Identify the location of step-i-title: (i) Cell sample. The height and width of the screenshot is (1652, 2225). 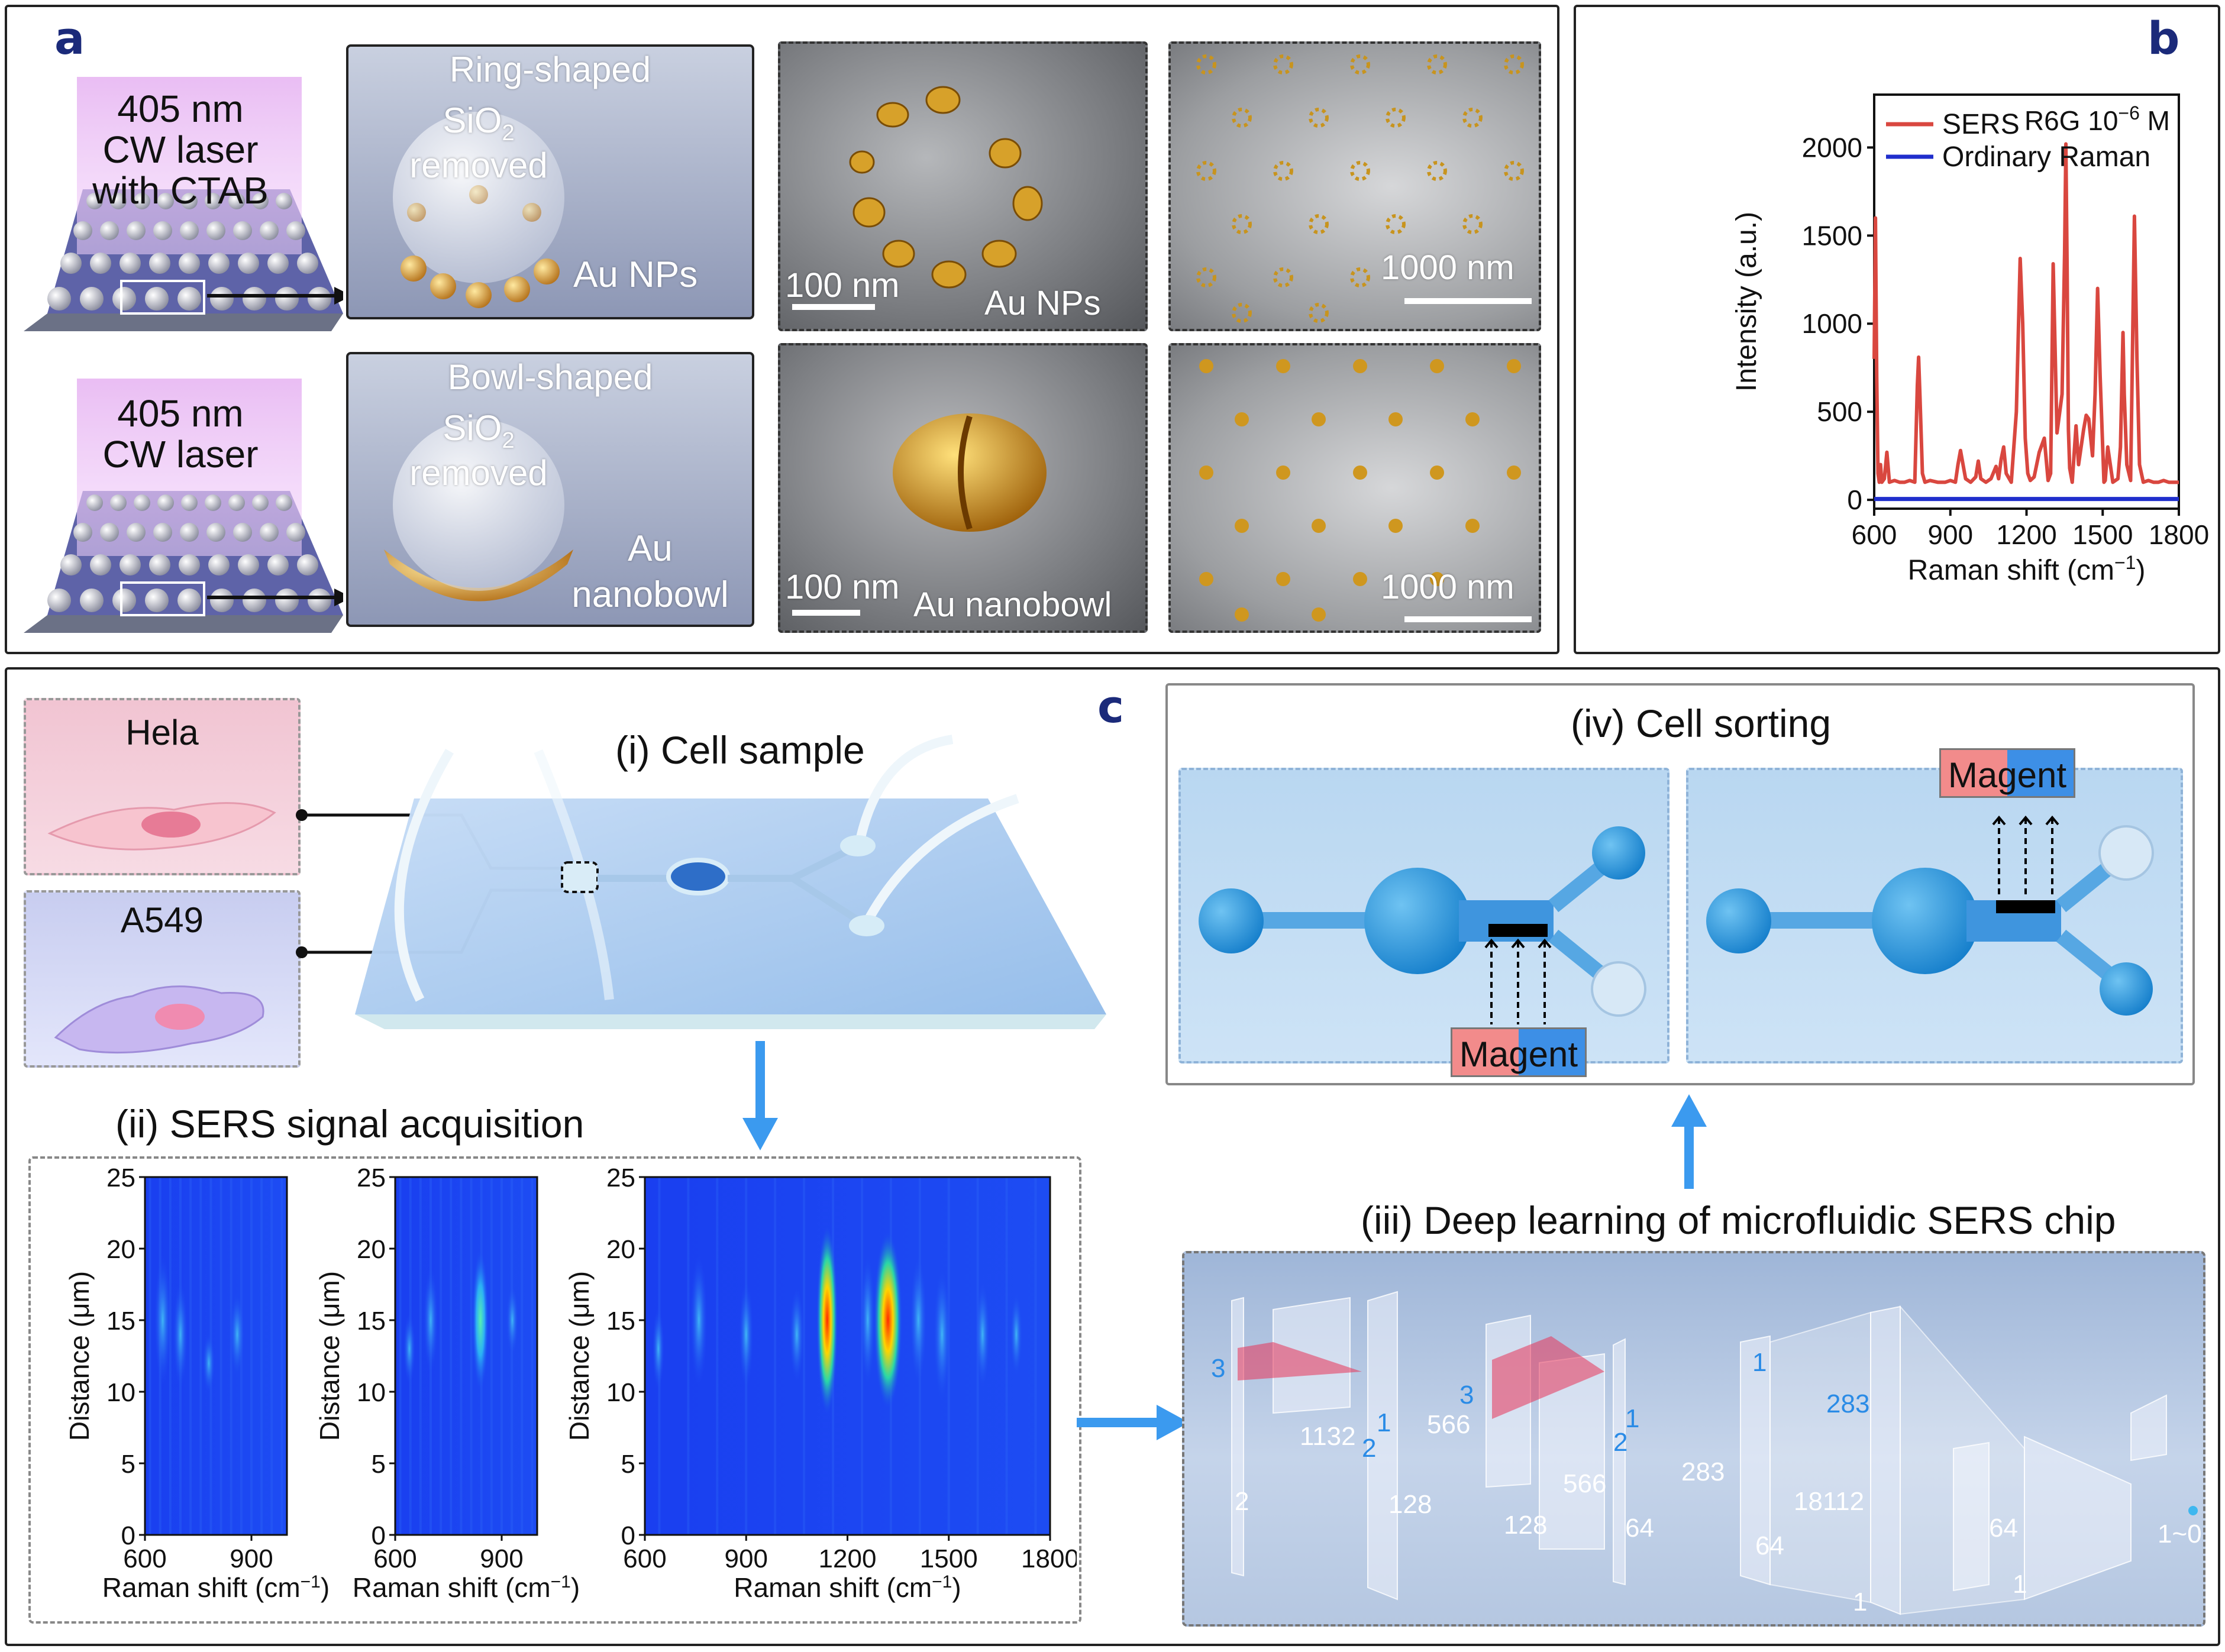
(740, 750).